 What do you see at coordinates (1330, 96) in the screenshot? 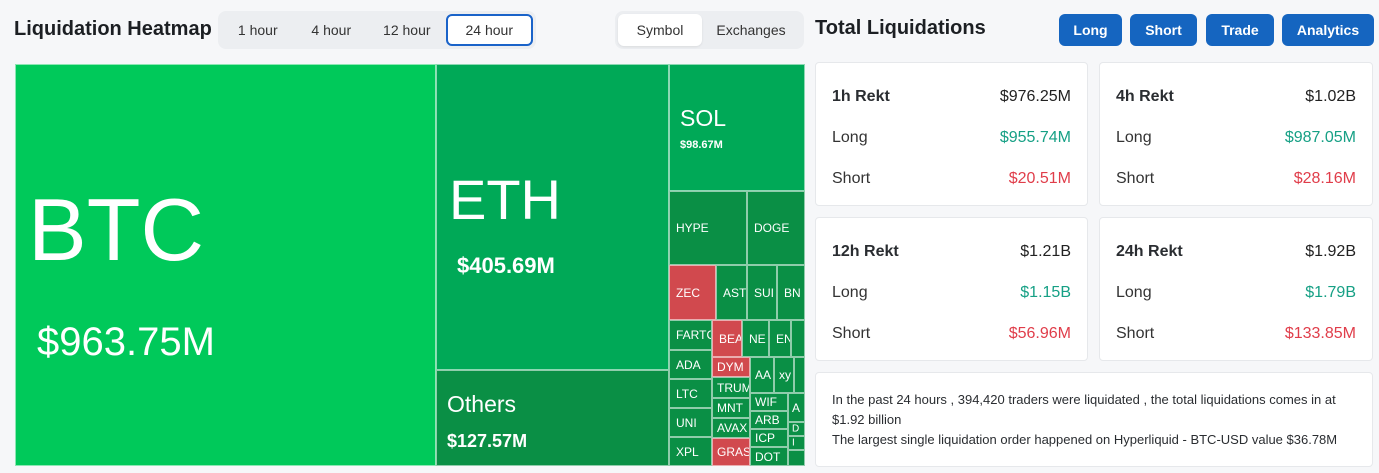
I see `card-total: $1.02B` at bounding box center [1330, 96].